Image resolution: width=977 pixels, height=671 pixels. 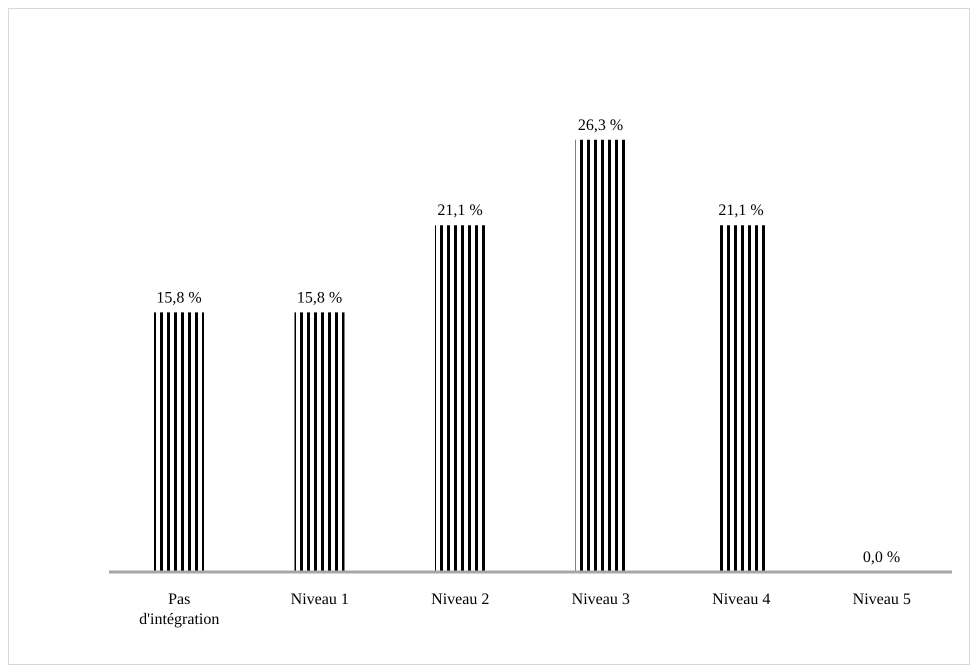 What do you see at coordinates (601, 125) in the screenshot?
I see `data-label: 26,3 %` at bounding box center [601, 125].